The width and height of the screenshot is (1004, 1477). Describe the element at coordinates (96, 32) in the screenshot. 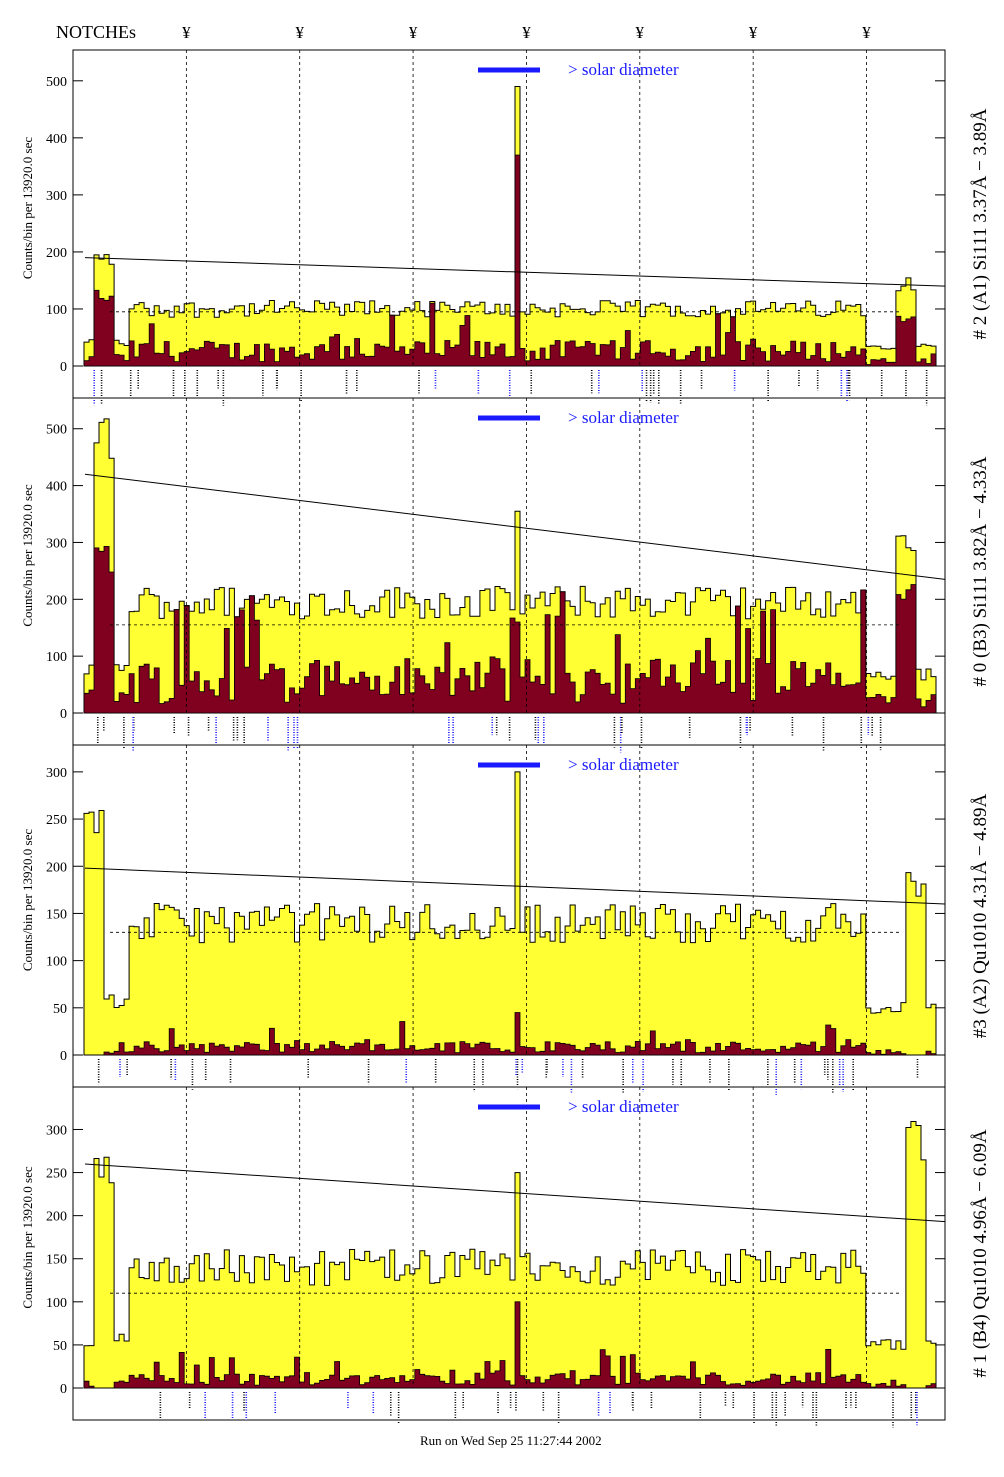

I see `notches-label: NOTCHEs` at that location.